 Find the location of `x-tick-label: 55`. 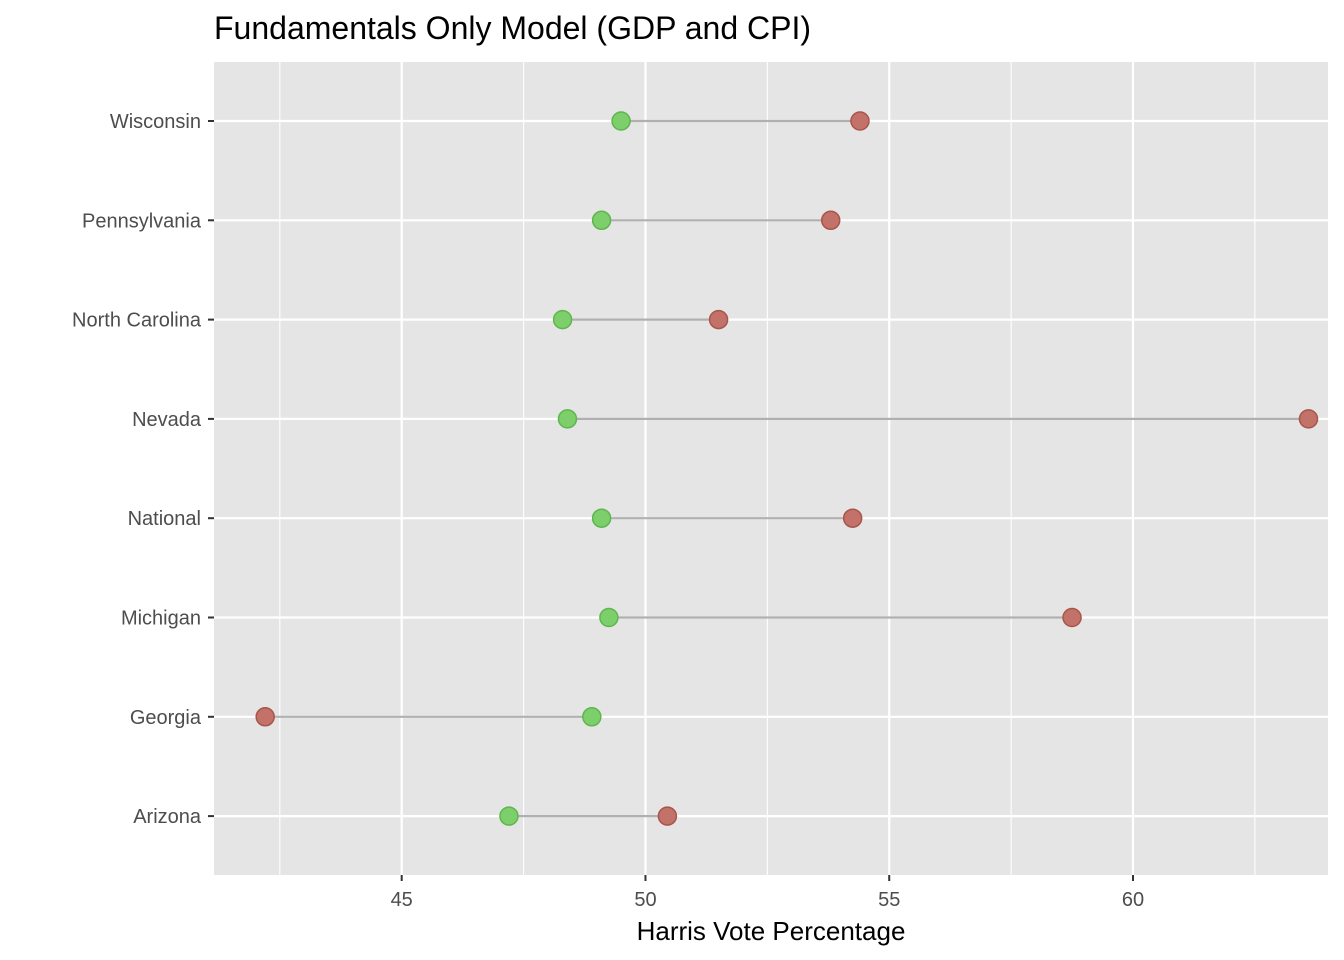

x-tick-label: 55 is located at coordinates (889, 900).